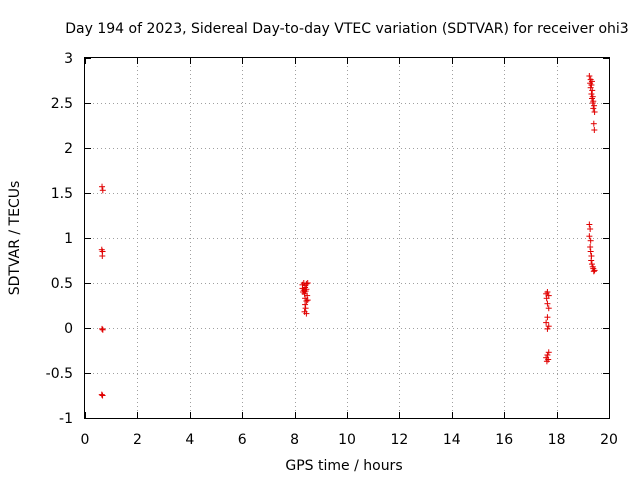 The image size is (640, 480). Describe the element at coordinates (557, 440) in the screenshot. I see `x-tick-label: 18` at that location.